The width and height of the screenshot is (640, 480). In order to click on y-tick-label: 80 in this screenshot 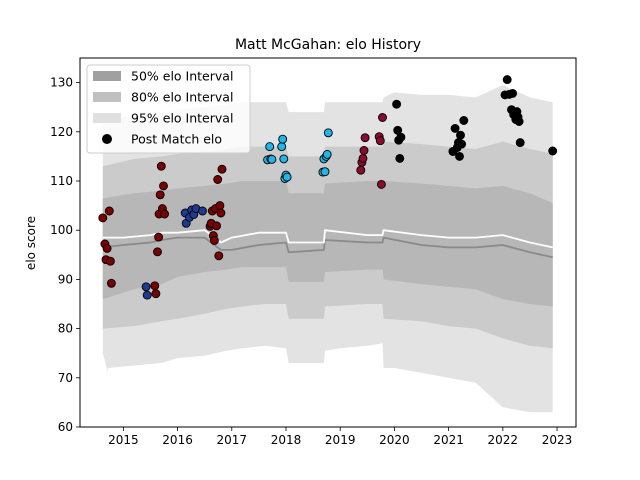, I will do `click(65, 329)`.